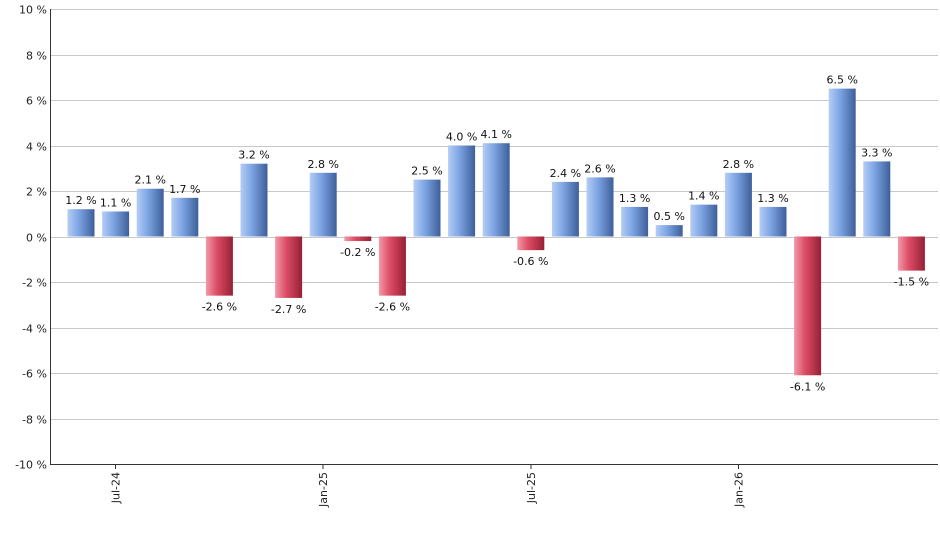  I want to click on x-tick-label: Jan-25, so click(323, 490).